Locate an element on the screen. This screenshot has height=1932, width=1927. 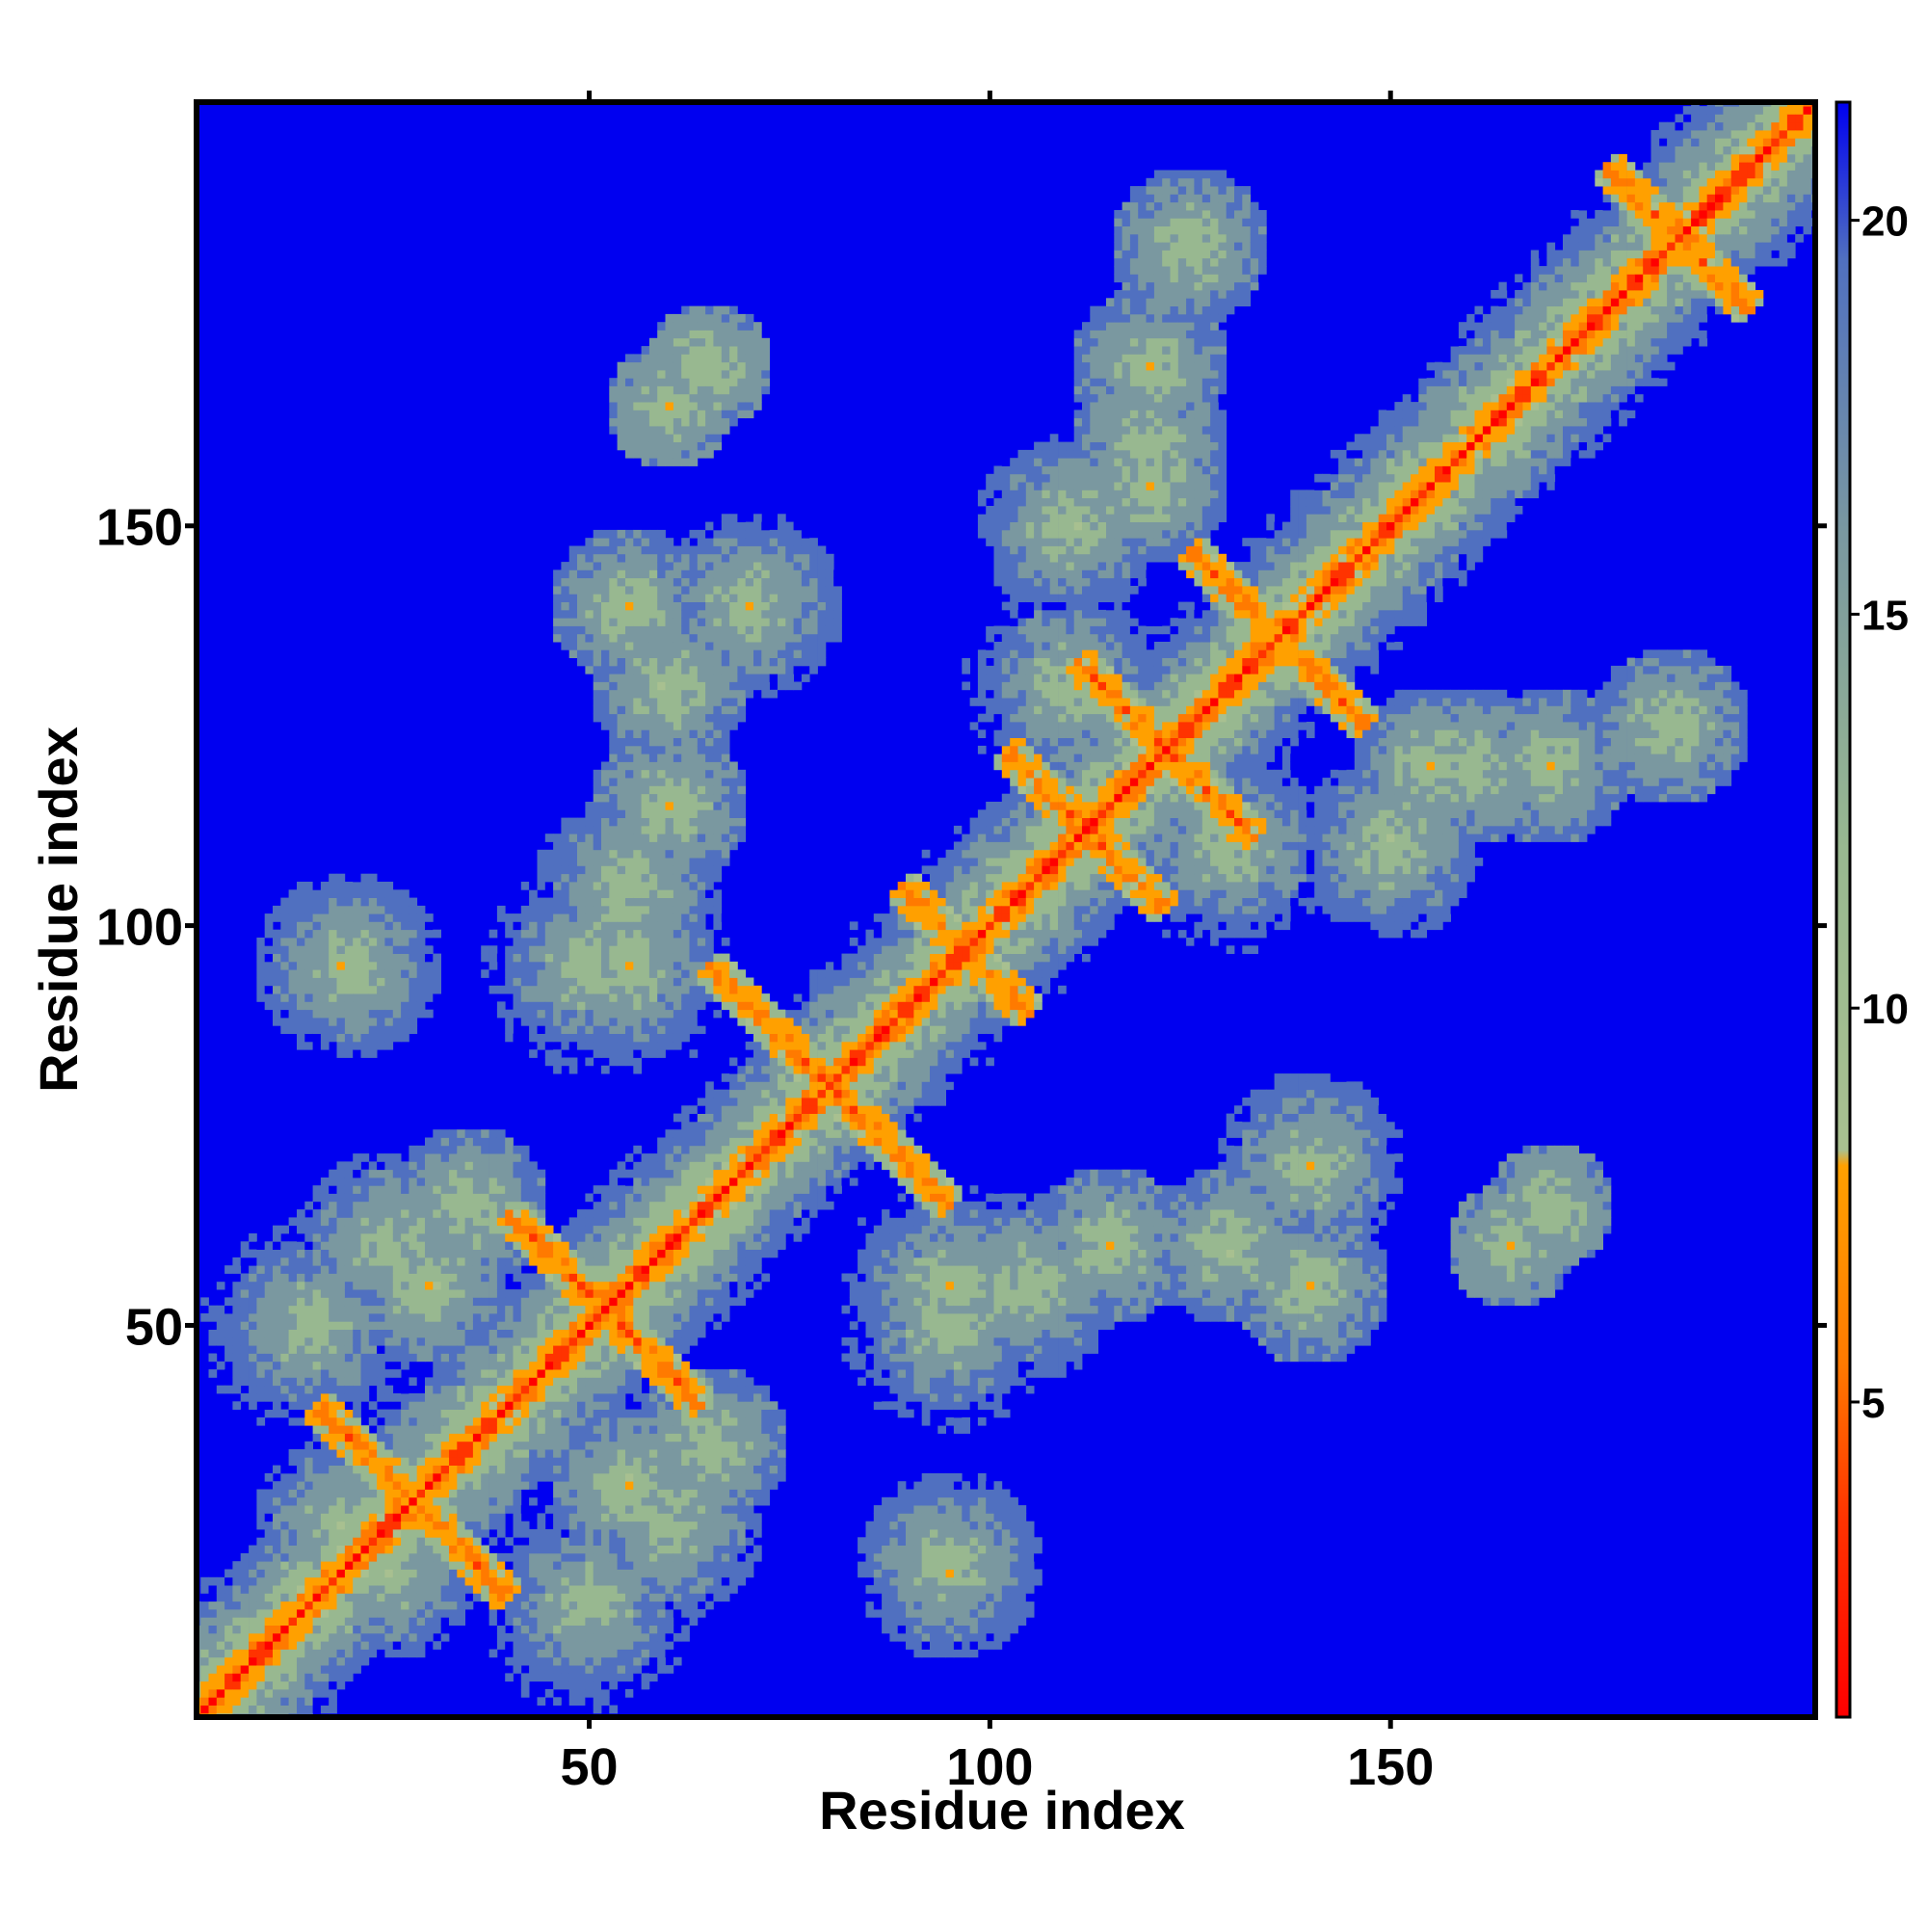
y-tick-label: 100 is located at coordinates (139, 928).